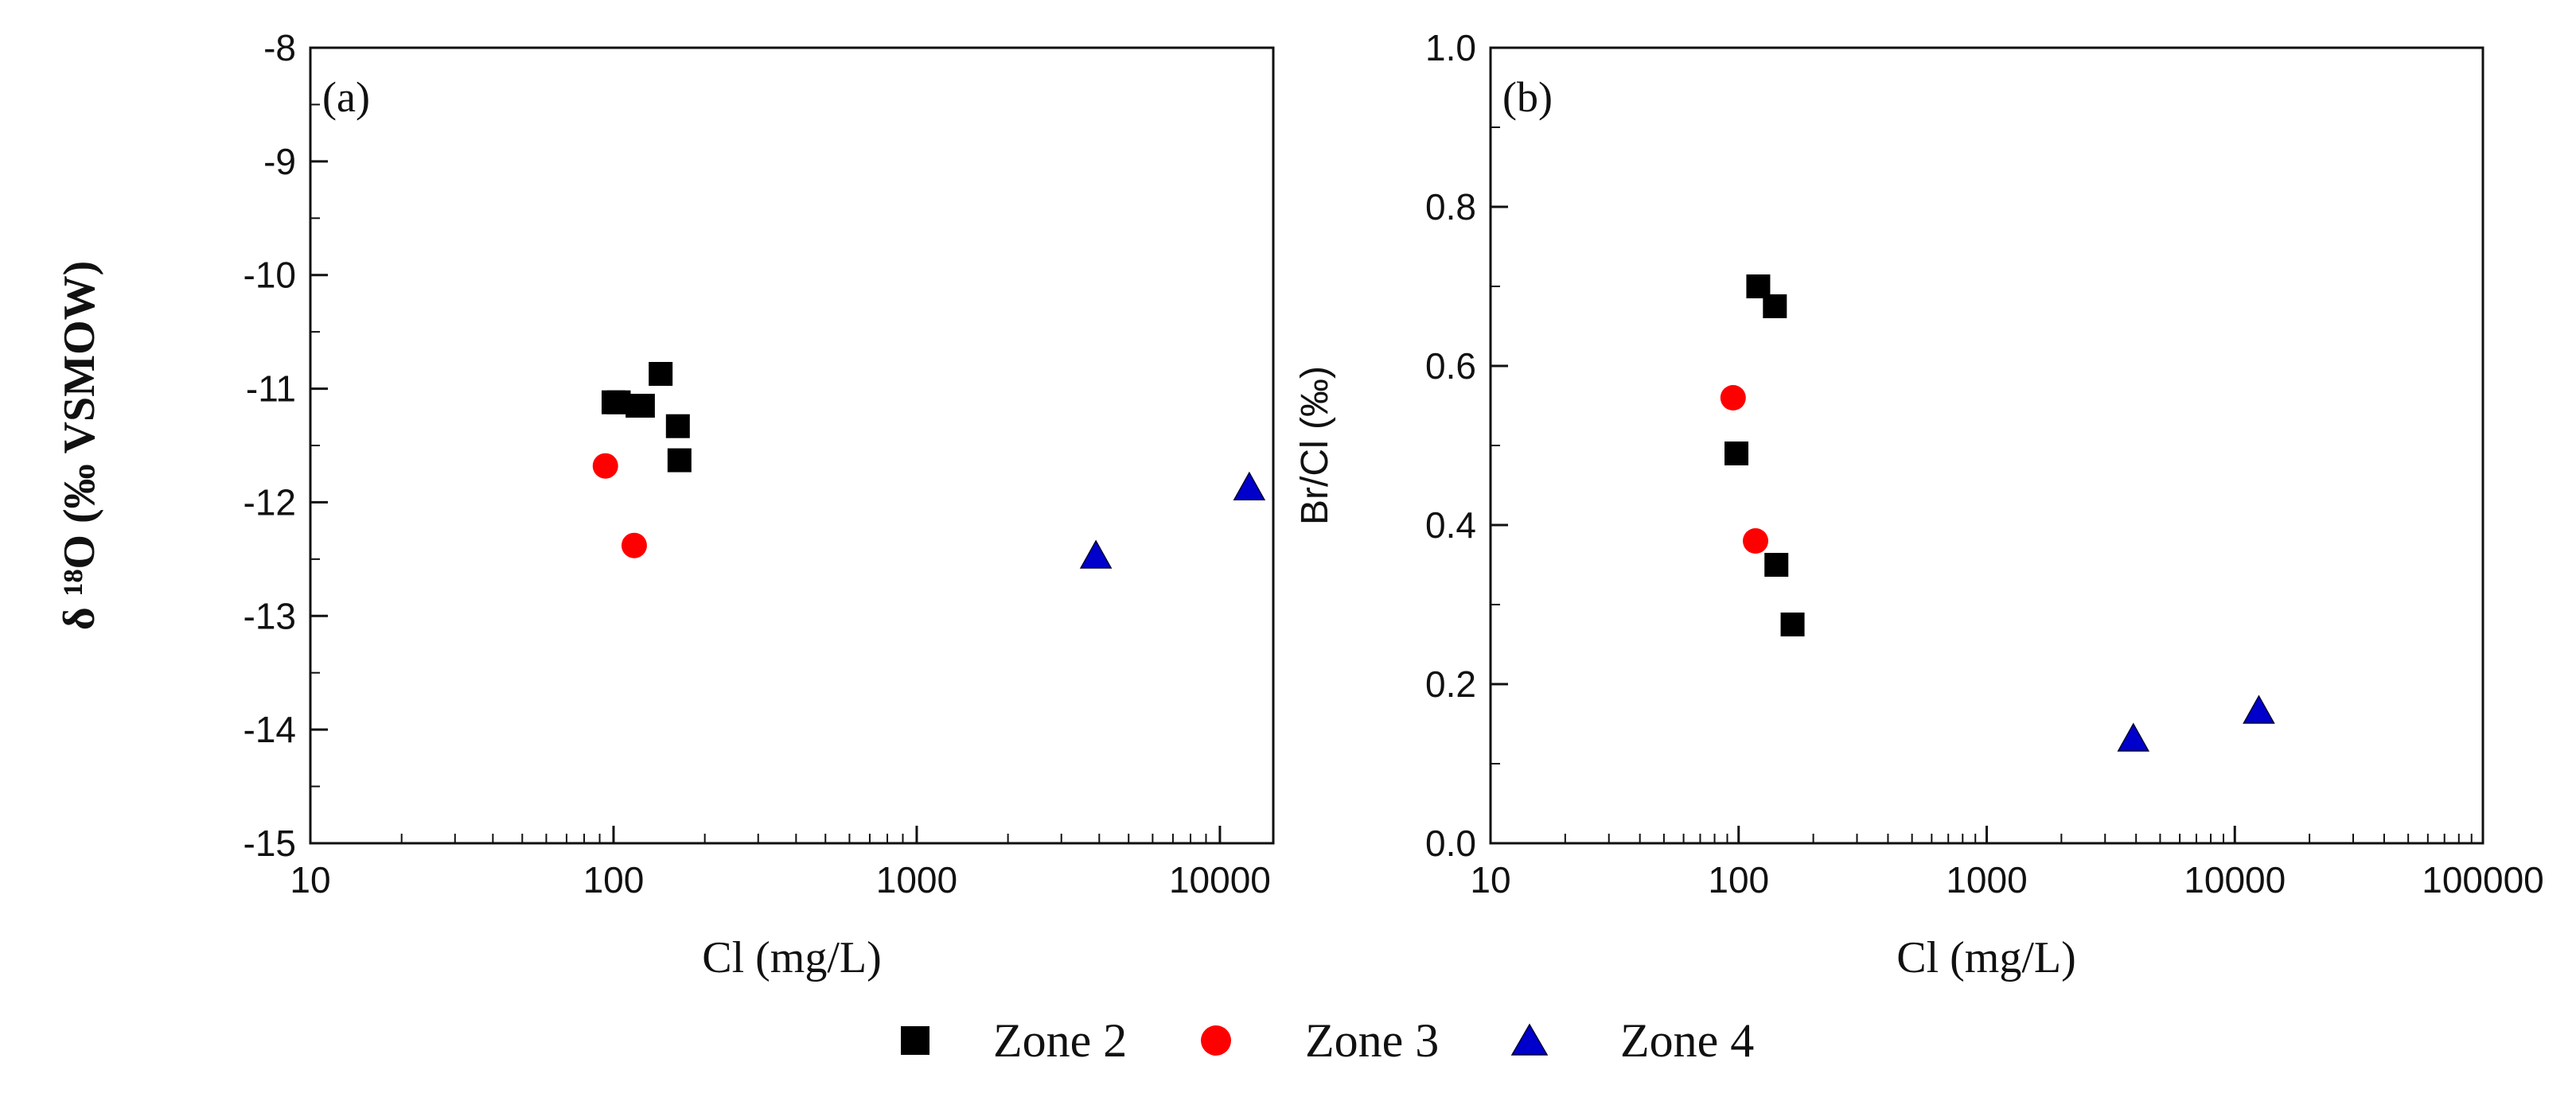 This screenshot has width=2576, height=1097. What do you see at coordinates (2483, 880) in the screenshot?
I see `x-tick-label: 100000` at bounding box center [2483, 880].